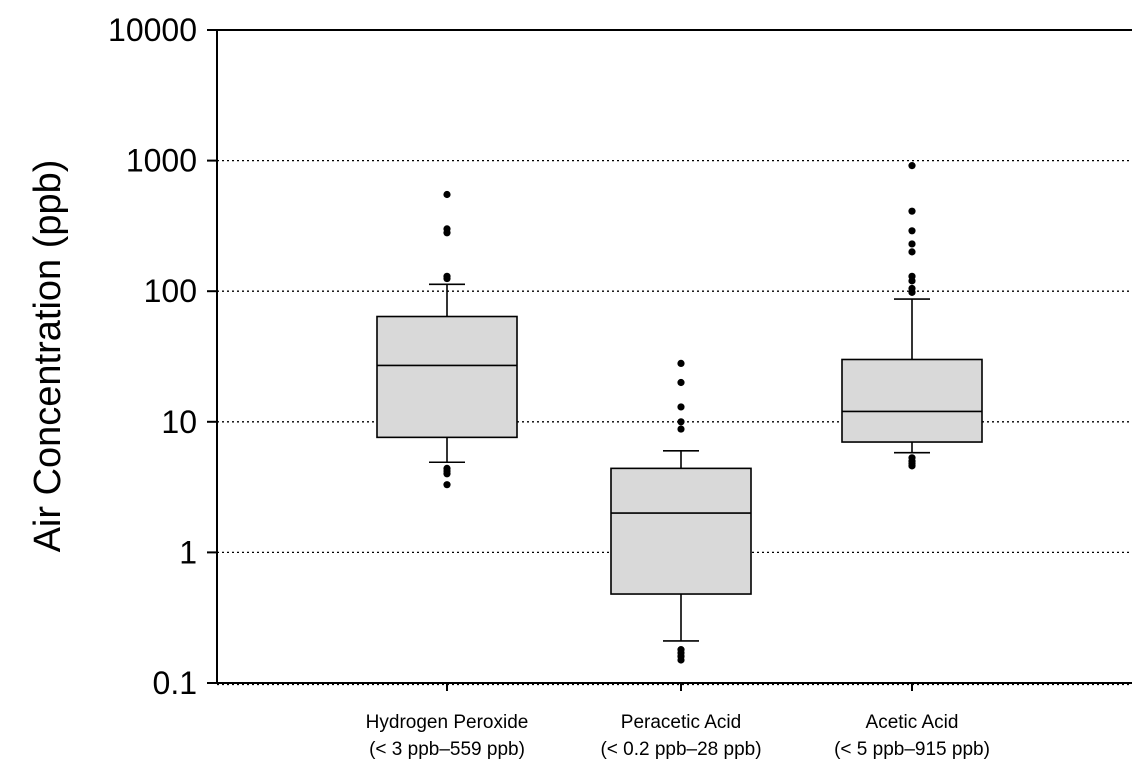 Image resolution: width=1132 pixels, height=767 pixels. What do you see at coordinates (161, 161) in the screenshot?
I see `y-tick-label: 1000` at bounding box center [161, 161].